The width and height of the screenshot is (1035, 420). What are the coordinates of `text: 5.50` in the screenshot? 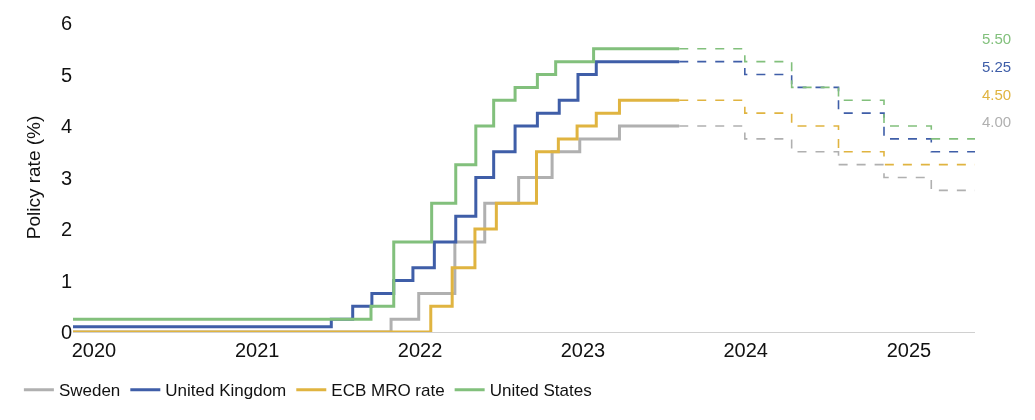 It's located at (997, 38).